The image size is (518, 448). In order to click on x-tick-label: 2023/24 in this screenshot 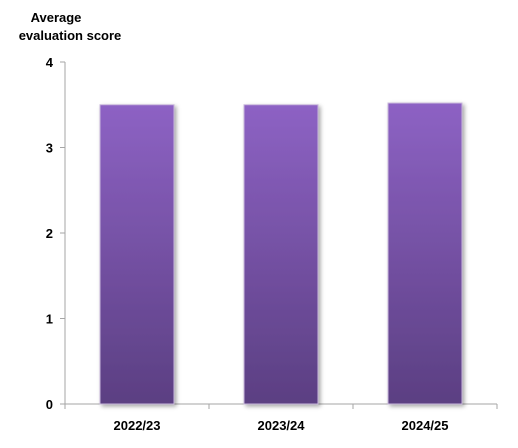, I will do `click(282, 425)`.